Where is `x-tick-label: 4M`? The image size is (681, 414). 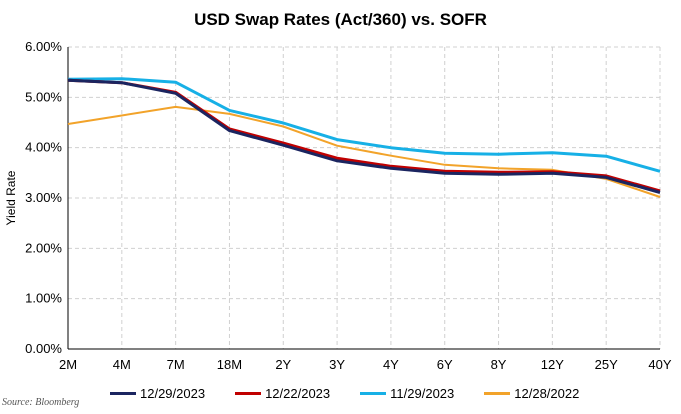 x-tick-label: 4M is located at coordinates (122, 364).